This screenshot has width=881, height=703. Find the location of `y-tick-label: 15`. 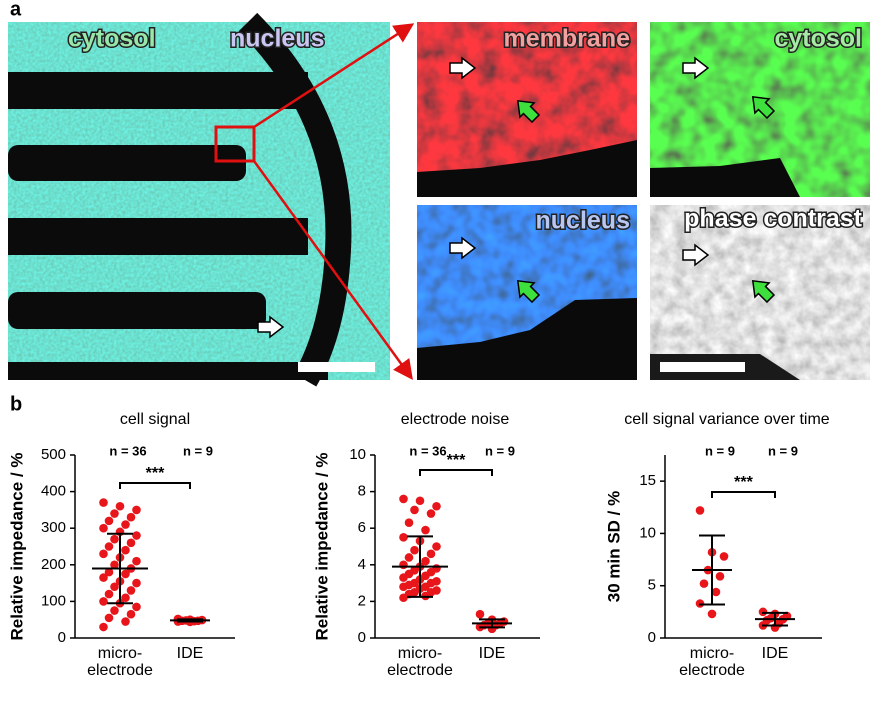

y-tick-label: 15 is located at coordinates (647, 480).